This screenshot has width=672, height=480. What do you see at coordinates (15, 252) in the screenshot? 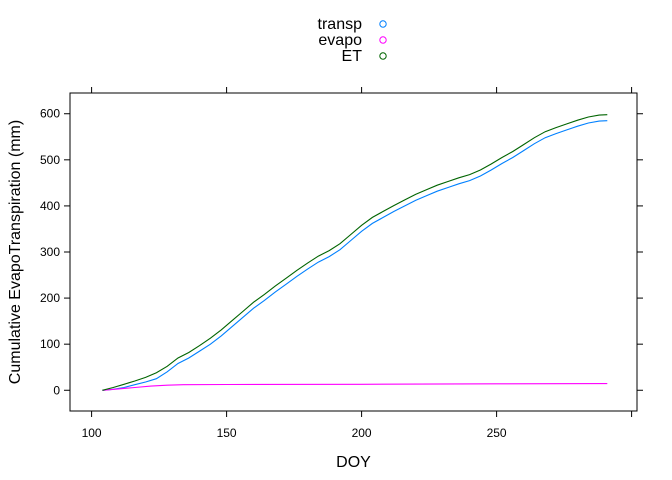
I see `y-axis-title: Cumulative EvapoTranspiration (mm)` at bounding box center [15, 252].